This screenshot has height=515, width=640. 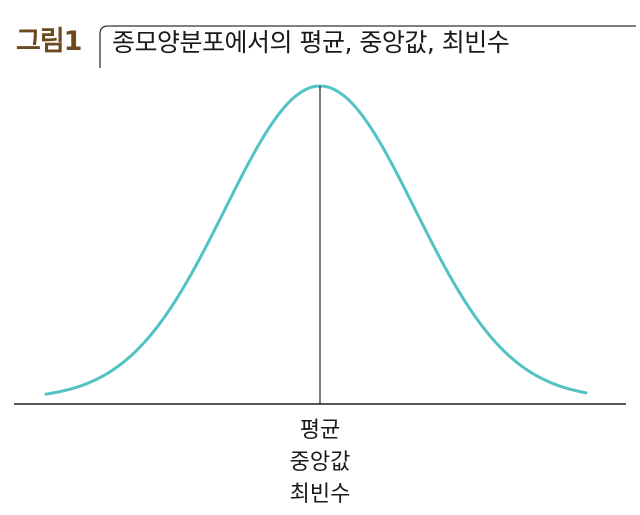 I want to click on mean-label: 평균, so click(x=320, y=430).